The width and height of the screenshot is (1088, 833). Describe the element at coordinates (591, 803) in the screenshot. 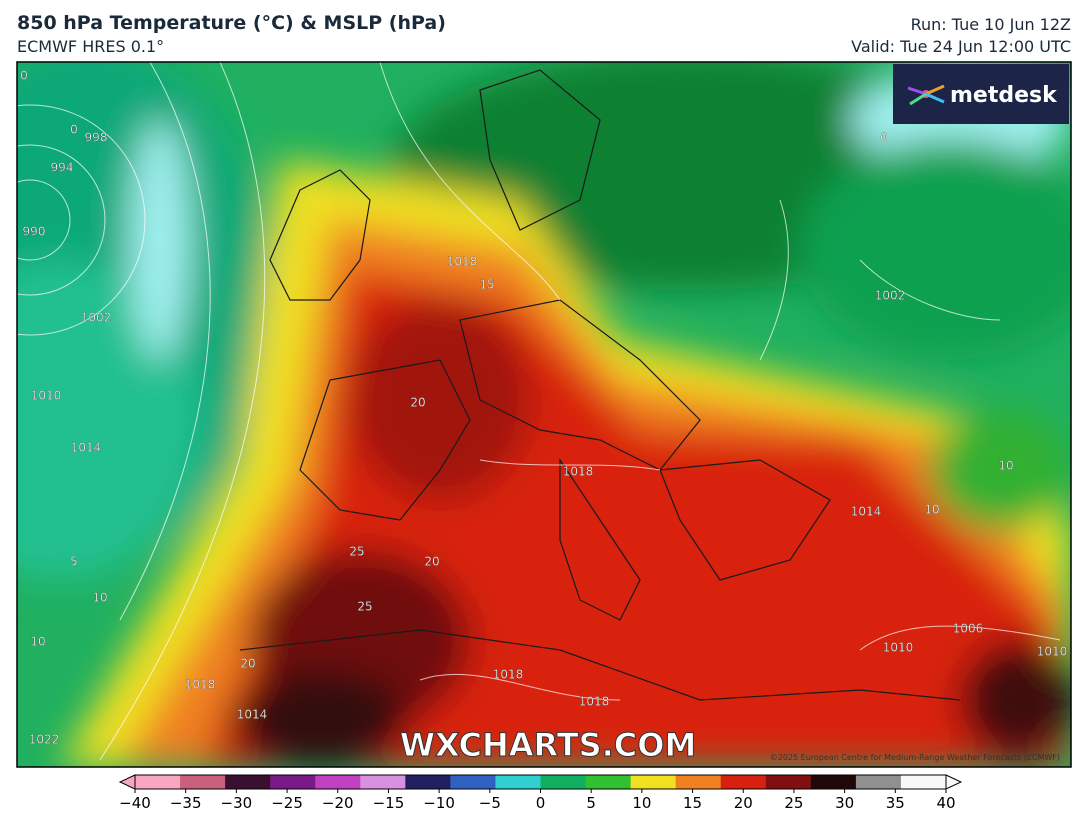

I see `colorbar-tick-label: 5` at that location.